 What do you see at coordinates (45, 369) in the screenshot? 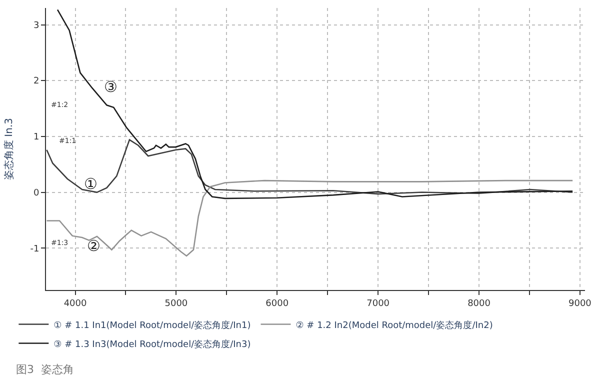
I see `caption: 图3 姿态角` at bounding box center [45, 369].